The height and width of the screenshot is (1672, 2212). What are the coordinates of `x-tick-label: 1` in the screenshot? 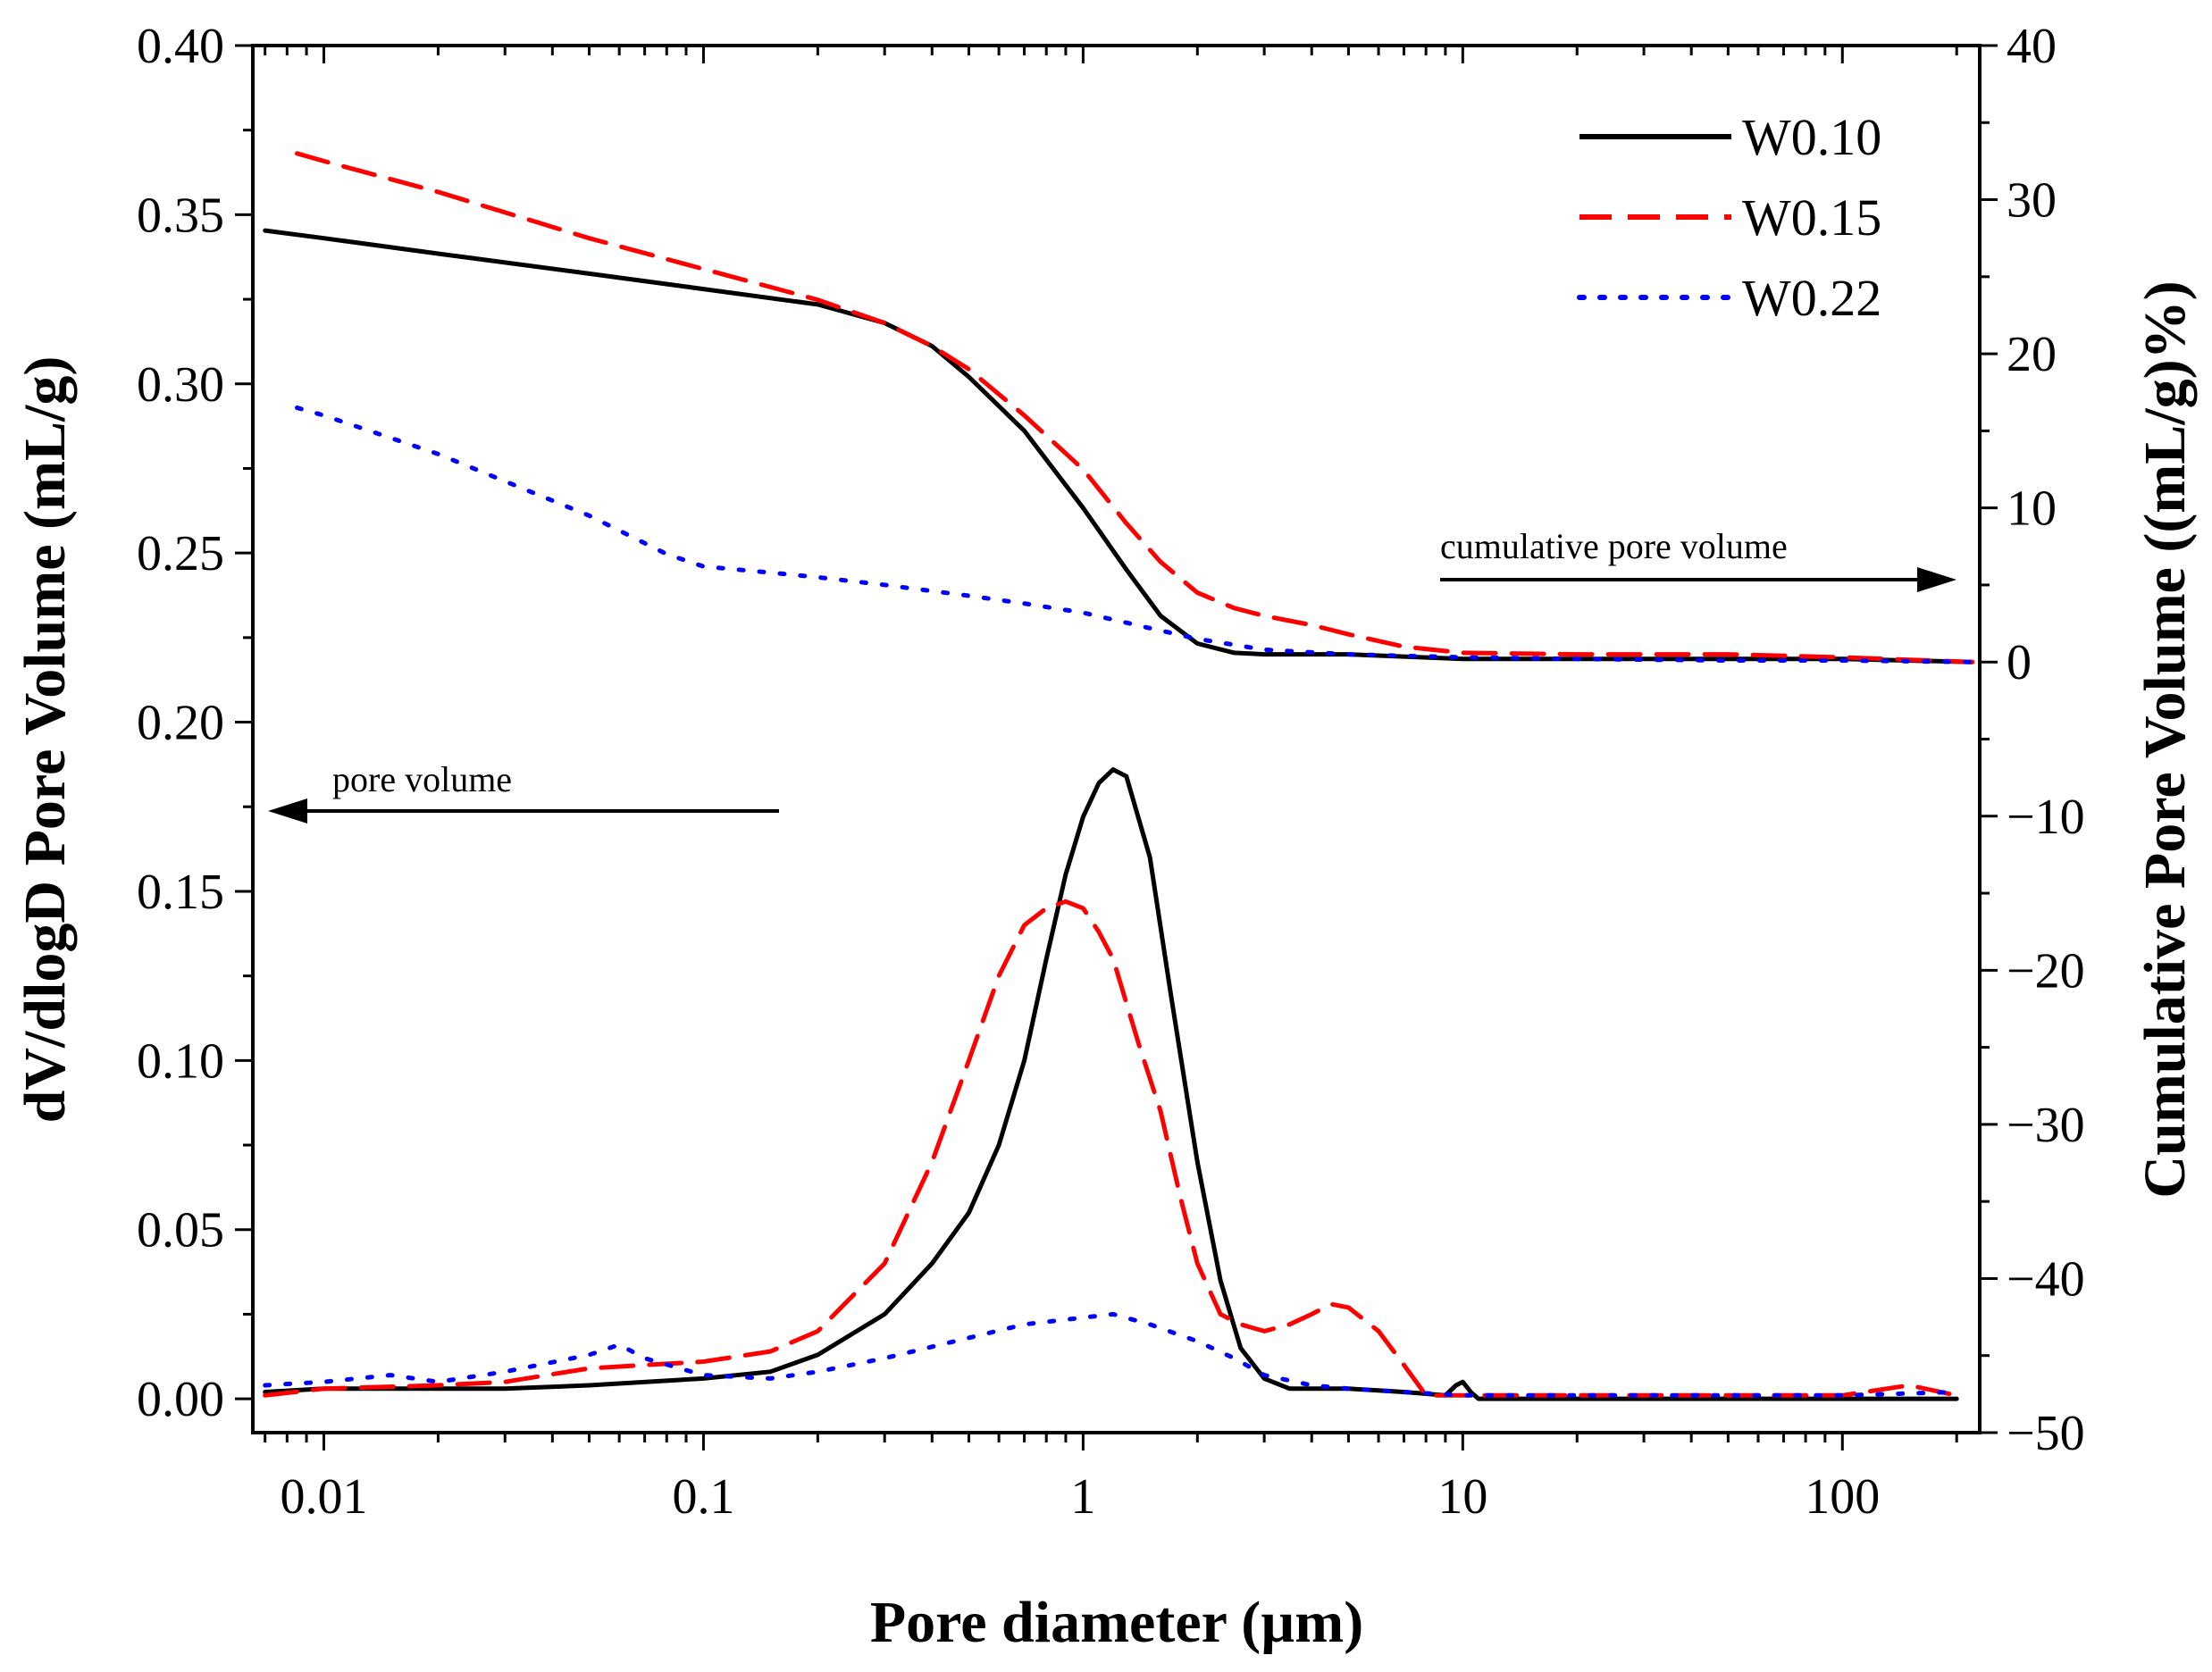 It's located at (1082, 1497).